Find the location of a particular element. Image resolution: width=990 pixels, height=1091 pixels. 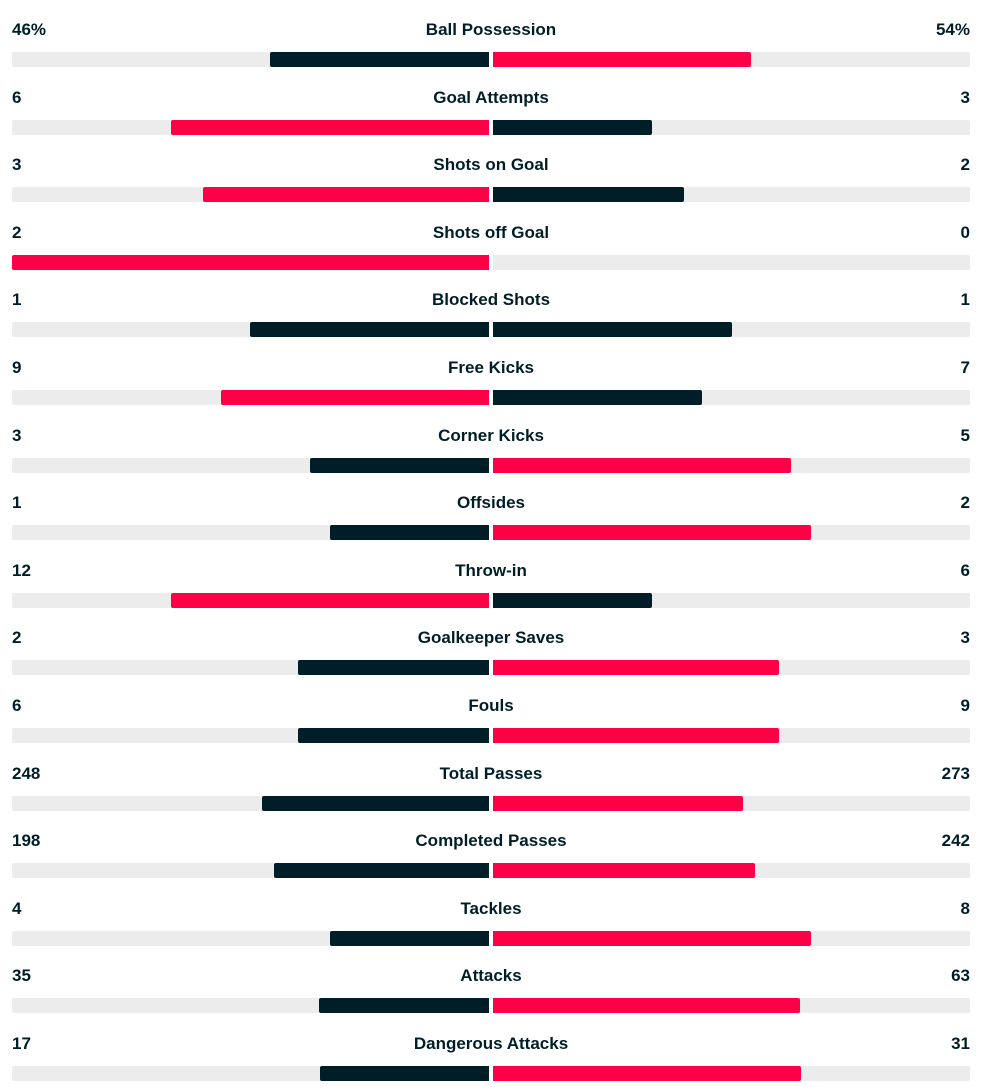

home-value: 1 is located at coordinates (17, 503).